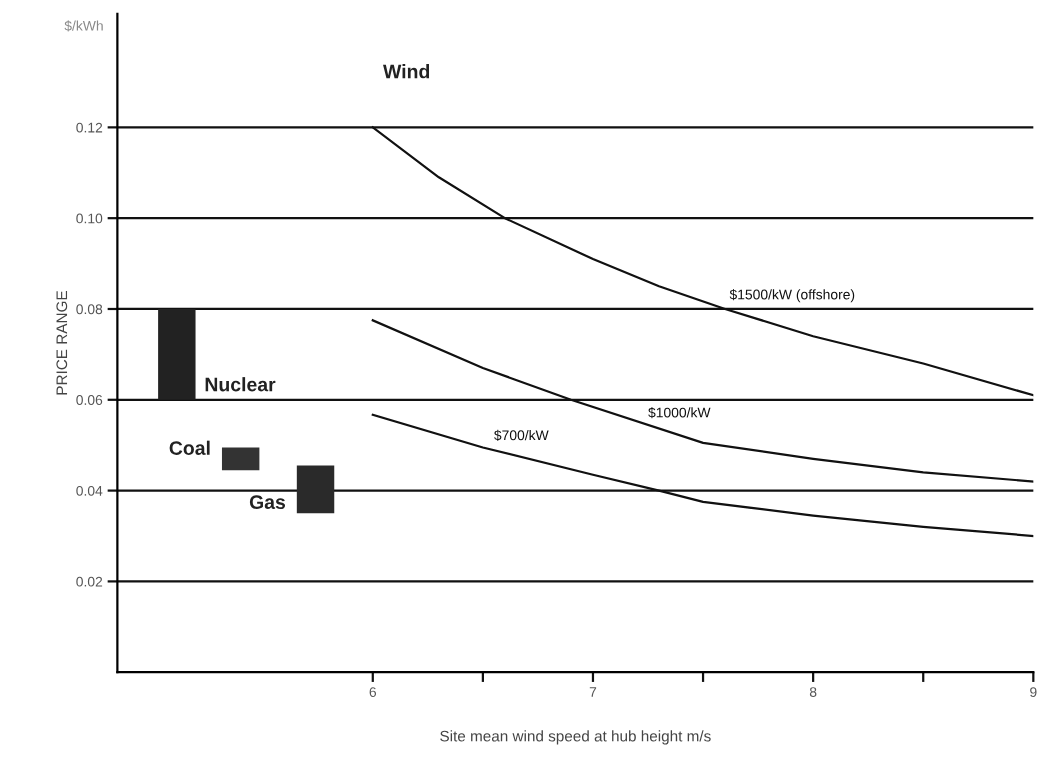 Image resolution: width=1048 pixels, height=770 pixels. What do you see at coordinates (267, 502) in the screenshot?
I see `series-label: Gas` at bounding box center [267, 502].